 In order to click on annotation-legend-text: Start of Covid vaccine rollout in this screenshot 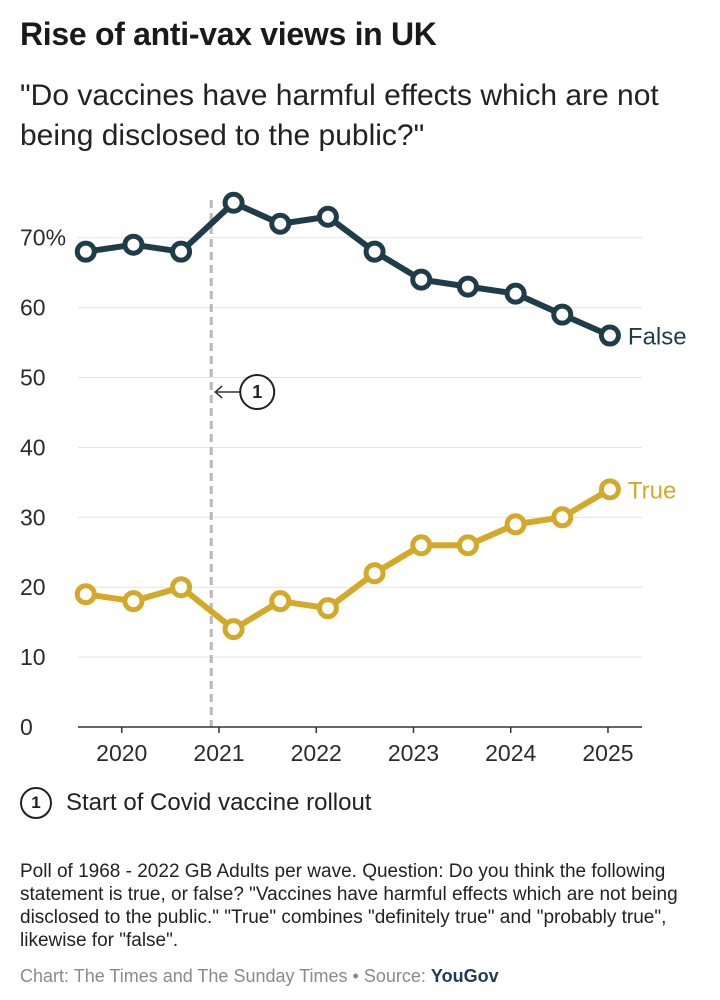, I will do `click(219, 802)`.